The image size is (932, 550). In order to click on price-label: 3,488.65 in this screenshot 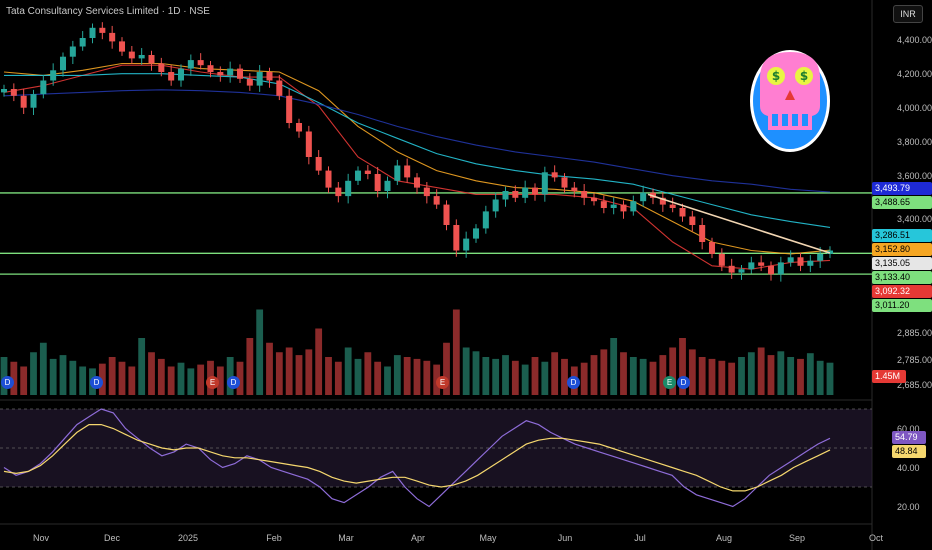, I will do `click(902, 202)`.